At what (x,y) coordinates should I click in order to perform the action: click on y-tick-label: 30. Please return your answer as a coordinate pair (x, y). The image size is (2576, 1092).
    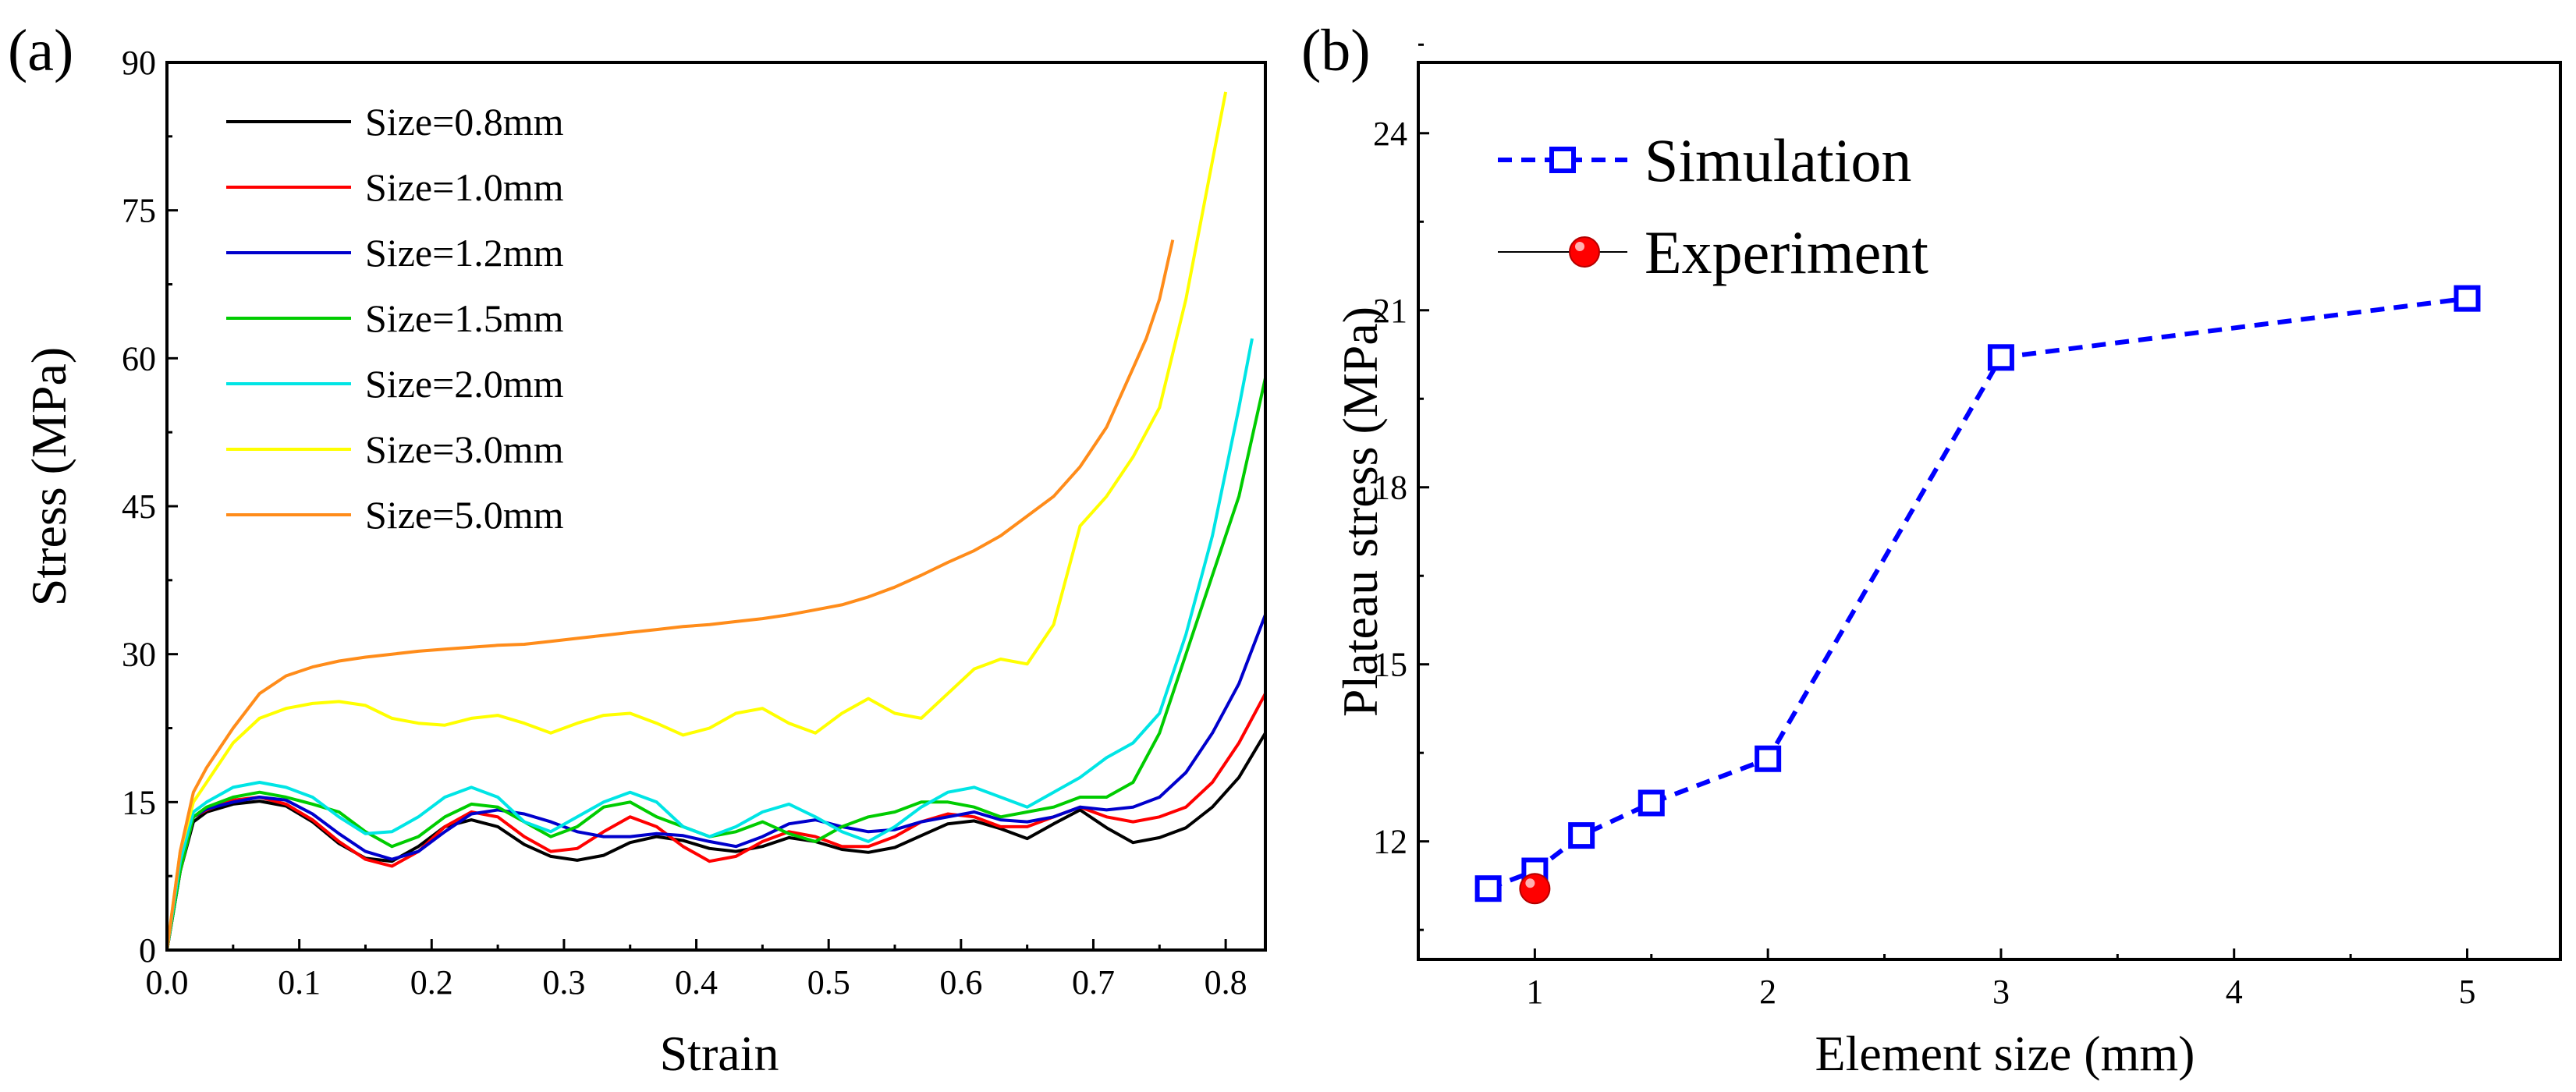
    Looking at the image, I should click on (139, 655).